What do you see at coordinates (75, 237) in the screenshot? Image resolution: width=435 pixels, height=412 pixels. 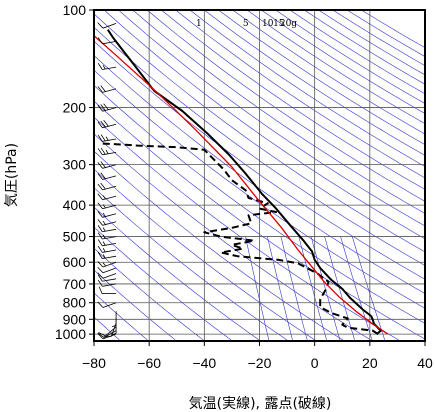 I see `y-tick-label: 500` at bounding box center [75, 237].